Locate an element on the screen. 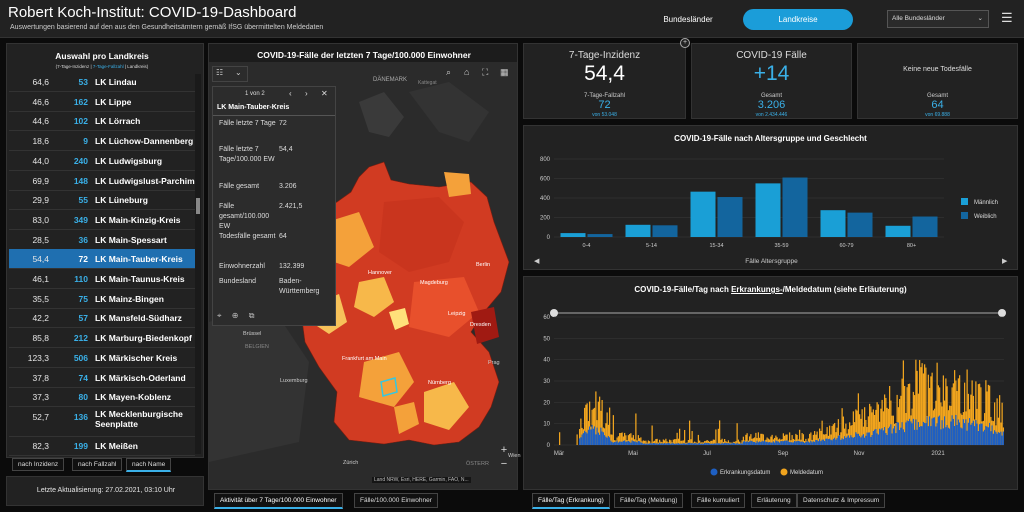  list-item: 37,8 74 LK Märkisch-Oderland is located at coordinates (102, 378).